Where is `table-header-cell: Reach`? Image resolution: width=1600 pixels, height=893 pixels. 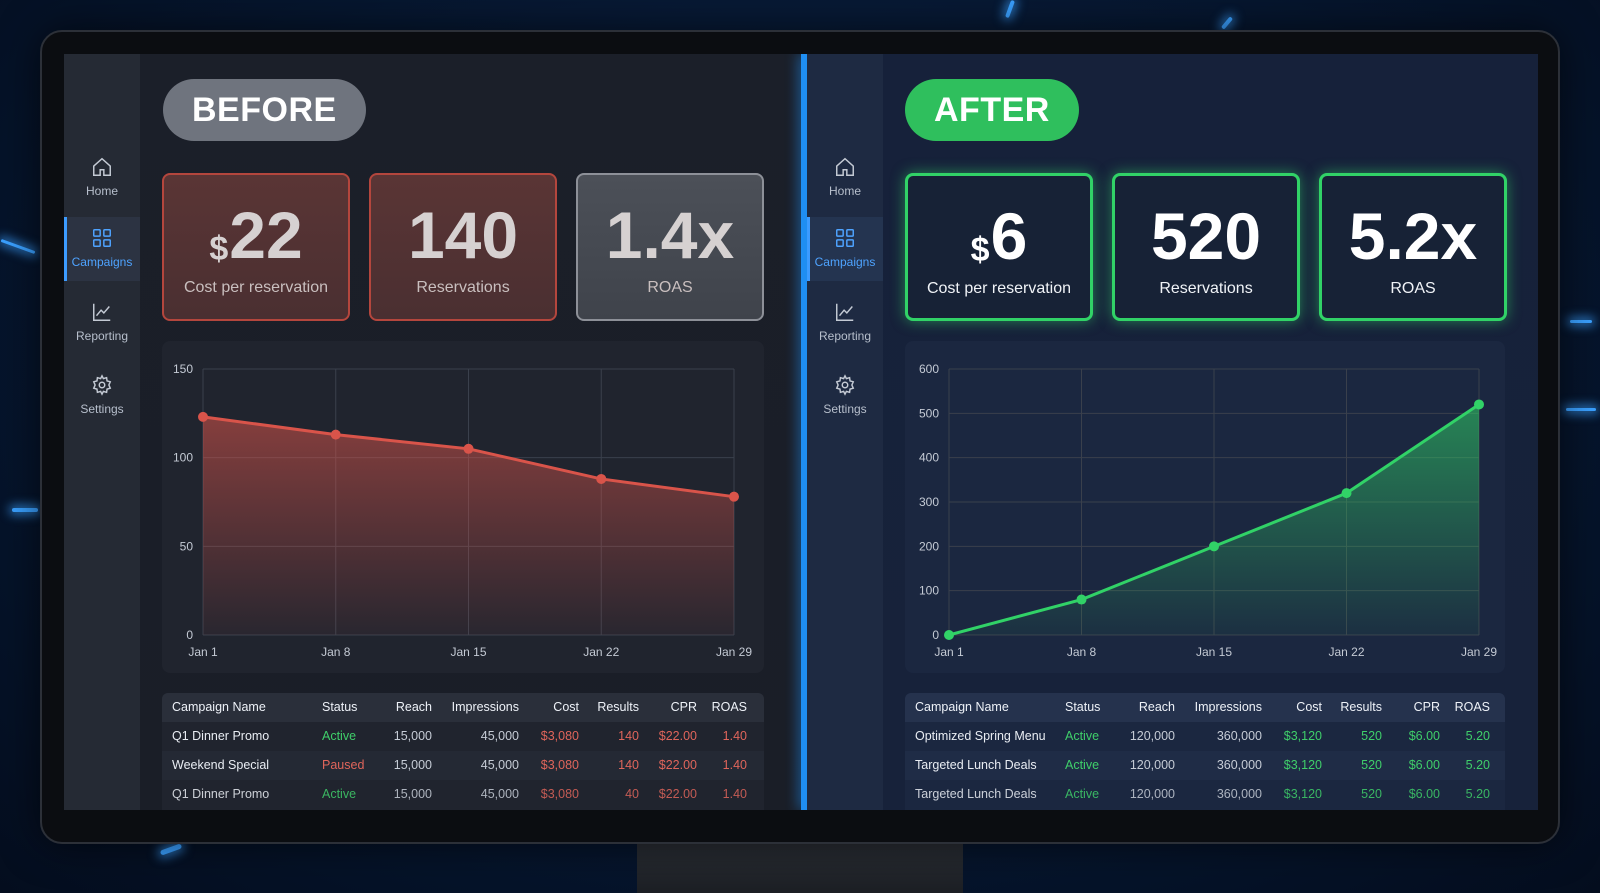 table-header-cell: Reach is located at coordinates (413, 707).